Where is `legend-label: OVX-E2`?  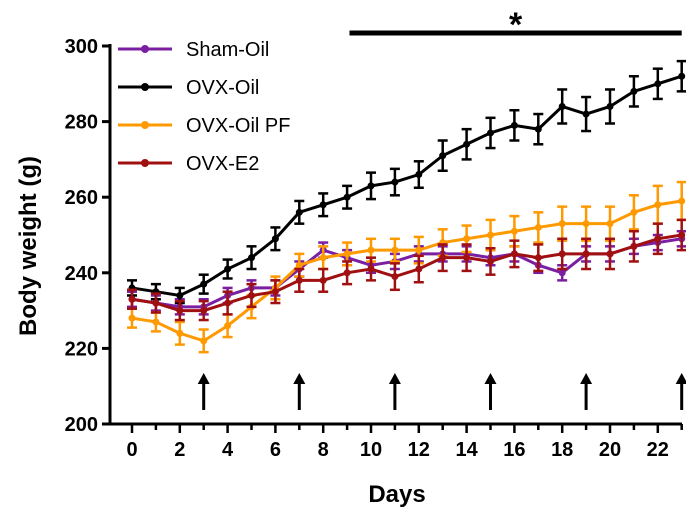
legend-label: OVX-E2 is located at coordinates (222, 164).